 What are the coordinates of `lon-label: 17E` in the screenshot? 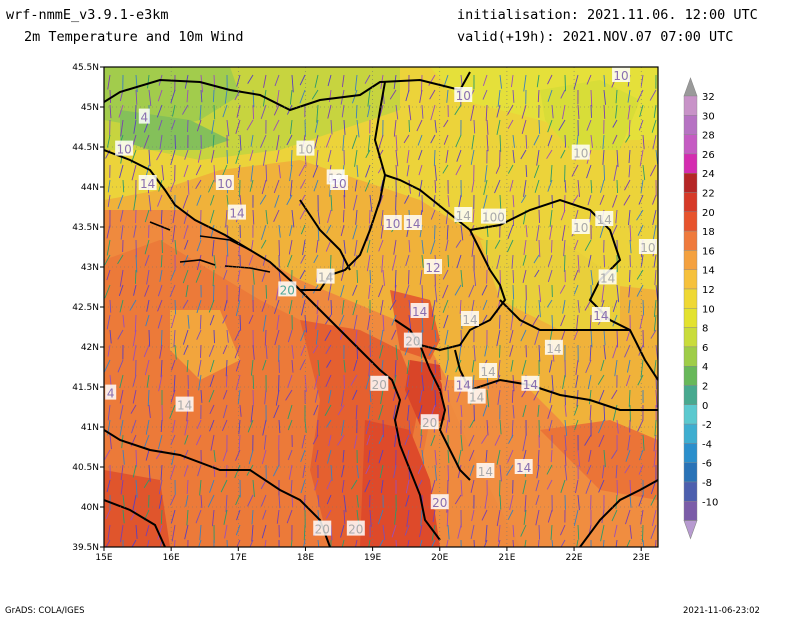 It's located at (238, 558).